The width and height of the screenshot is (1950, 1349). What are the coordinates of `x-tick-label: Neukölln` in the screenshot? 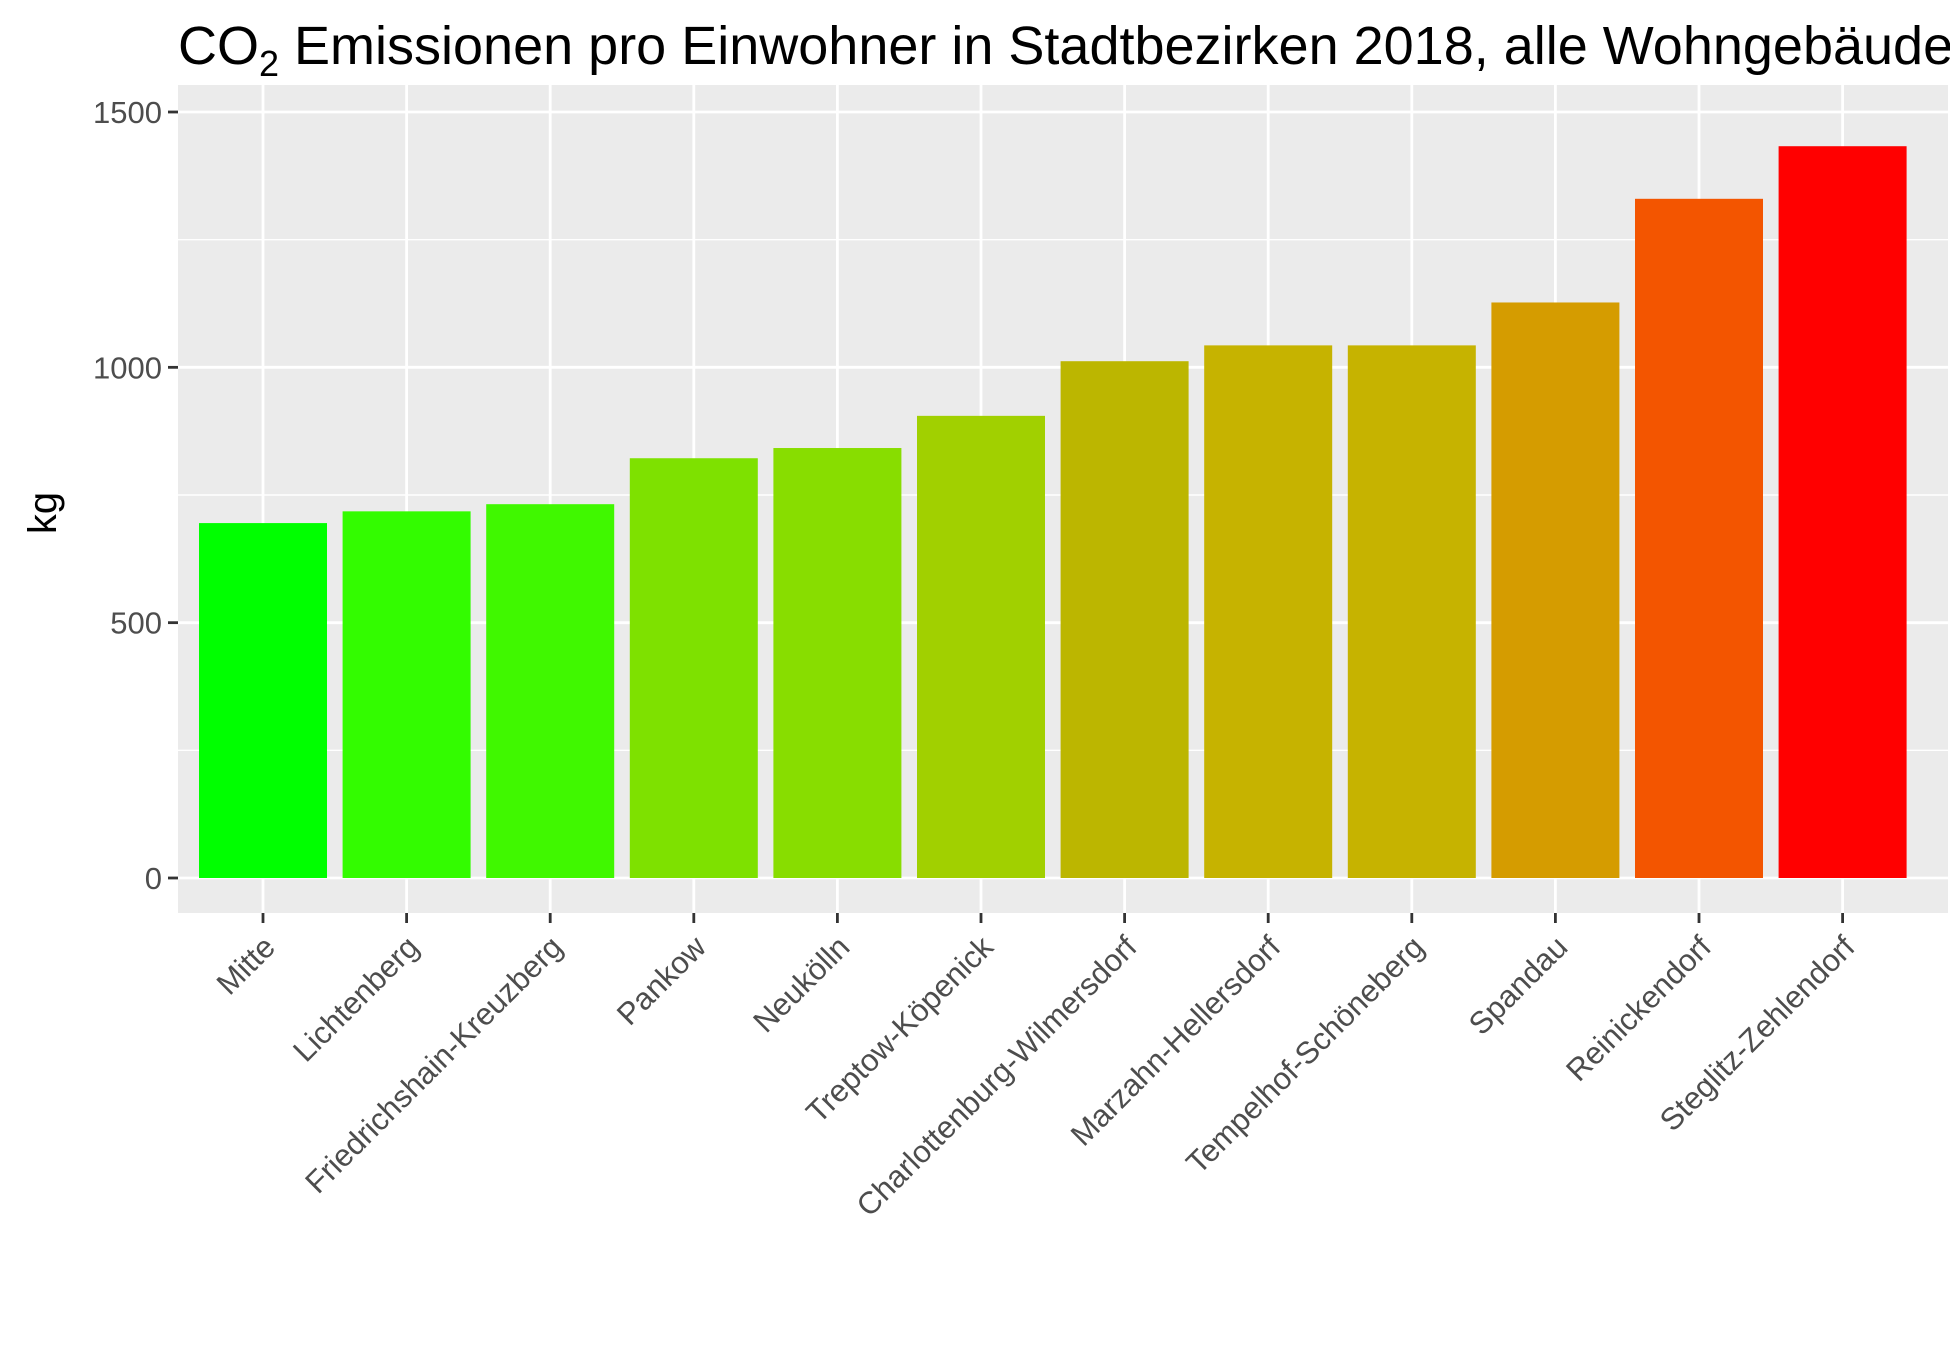 It's located at (801, 984).